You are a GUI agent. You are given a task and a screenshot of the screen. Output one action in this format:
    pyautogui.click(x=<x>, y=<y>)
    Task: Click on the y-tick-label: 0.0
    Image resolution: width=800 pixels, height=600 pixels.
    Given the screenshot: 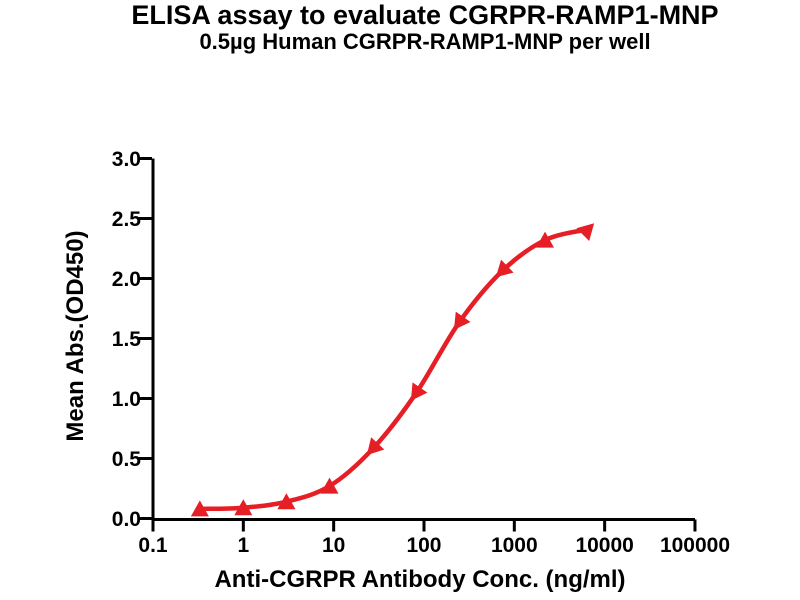 What is the action you would take?
    pyautogui.click(x=126, y=519)
    